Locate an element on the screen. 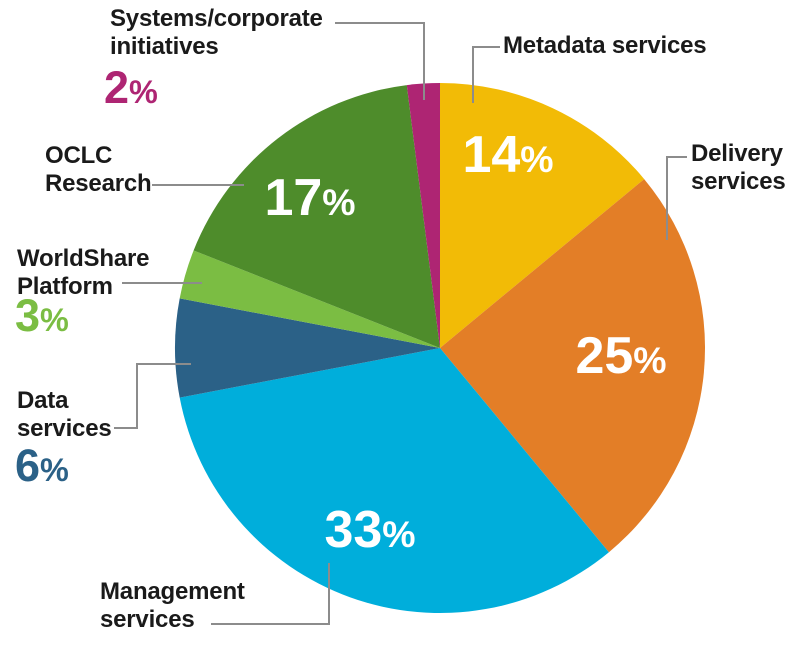  segment-value-oclc-research: 17% is located at coordinates (310, 198).